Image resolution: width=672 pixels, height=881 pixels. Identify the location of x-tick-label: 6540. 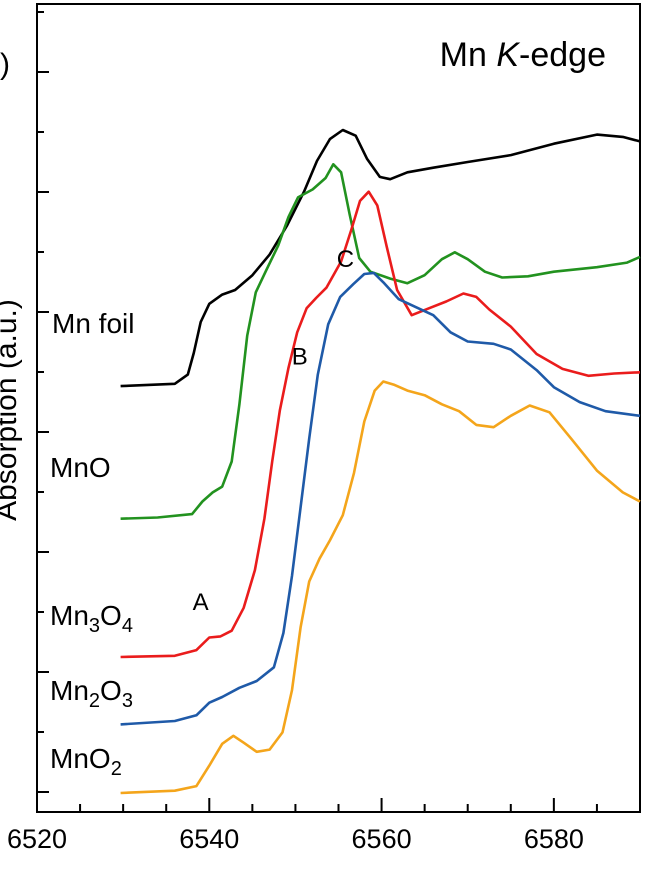
(209, 839).